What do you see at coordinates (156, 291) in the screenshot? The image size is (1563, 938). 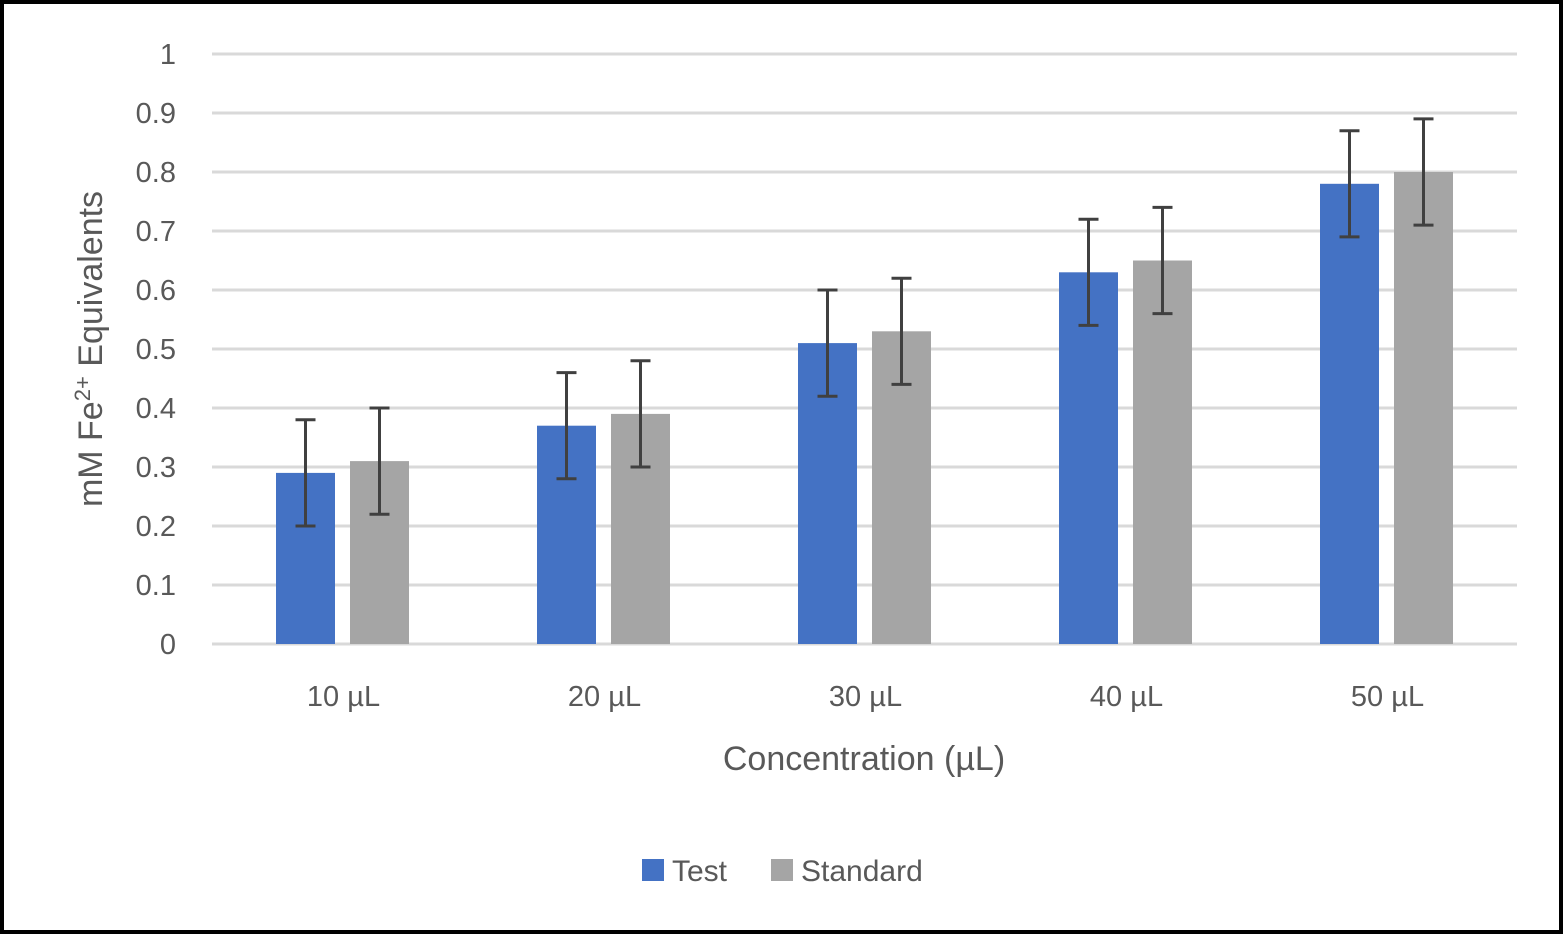 I see `y-tick-label: 0.6` at bounding box center [156, 291].